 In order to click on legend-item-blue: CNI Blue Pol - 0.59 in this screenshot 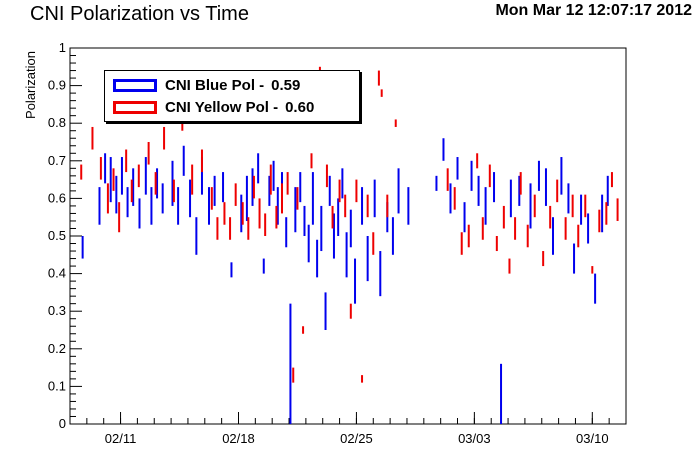, I will do `click(206, 85)`.